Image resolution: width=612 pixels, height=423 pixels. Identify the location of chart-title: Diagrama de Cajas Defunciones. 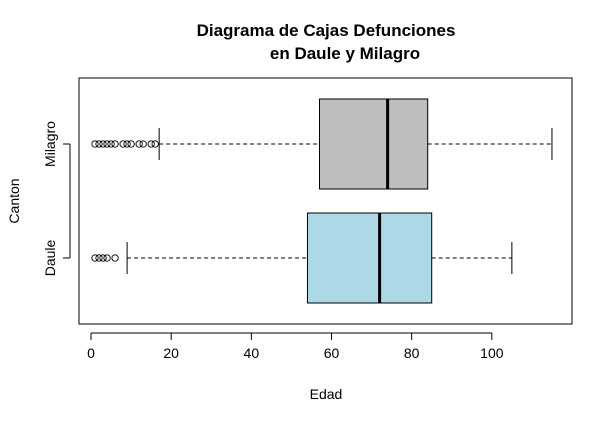
(326, 30).